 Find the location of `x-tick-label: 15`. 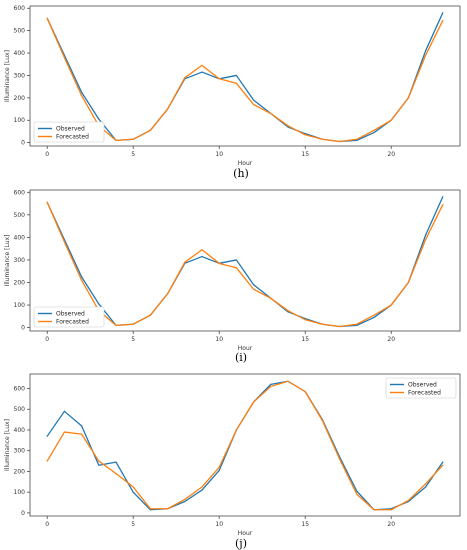

x-tick-label: 15 is located at coordinates (305, 524).